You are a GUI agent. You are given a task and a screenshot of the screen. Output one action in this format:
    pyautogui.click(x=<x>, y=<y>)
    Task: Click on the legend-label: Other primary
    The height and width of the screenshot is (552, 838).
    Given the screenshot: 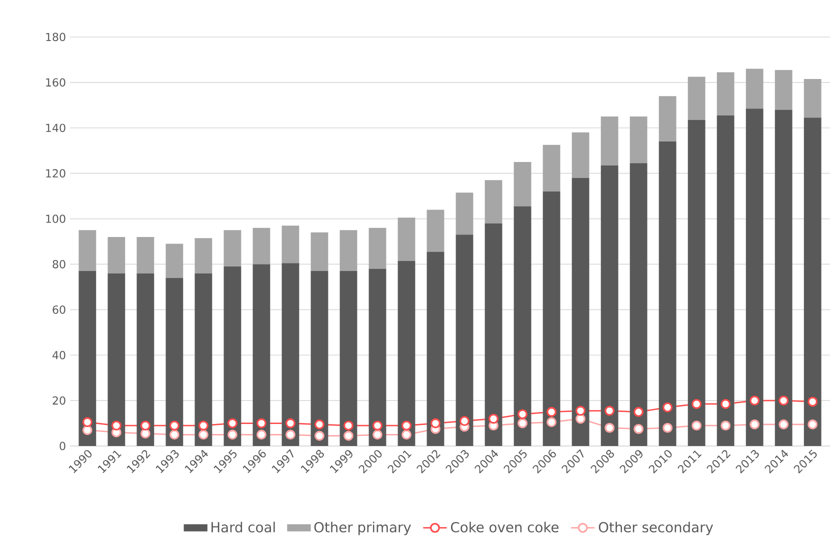 What is the action you would take?
    pyautogui.click(x=362, y=529)
    